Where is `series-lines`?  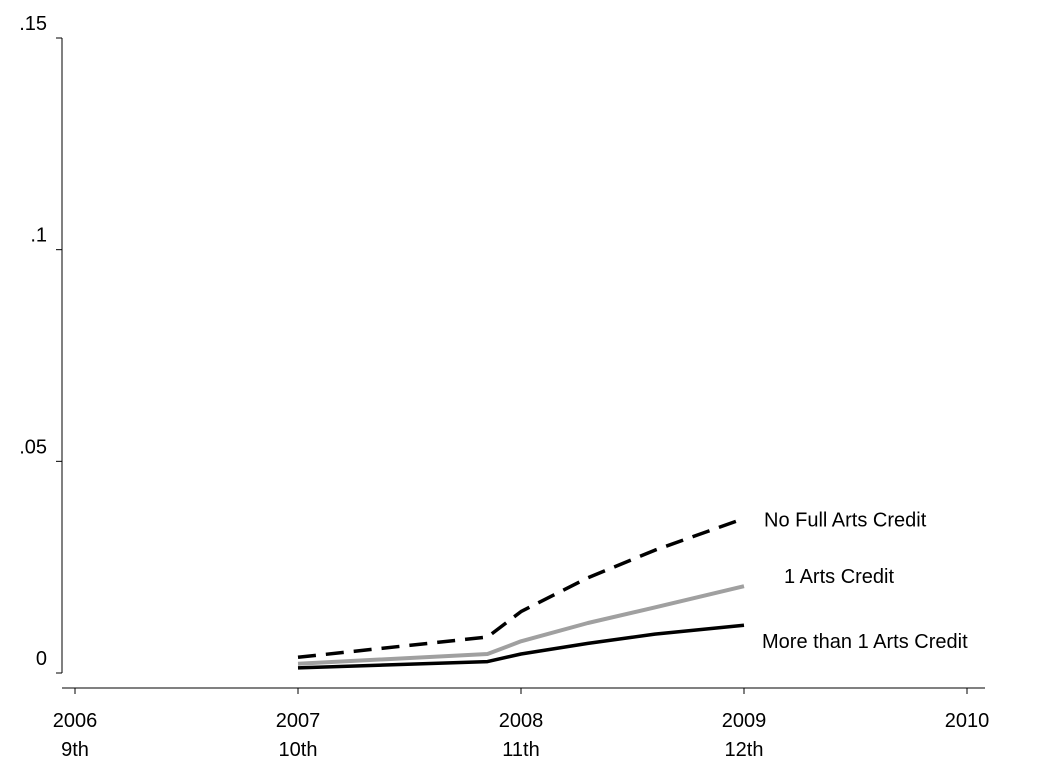 series-lines is located at coordinates (521, 593).